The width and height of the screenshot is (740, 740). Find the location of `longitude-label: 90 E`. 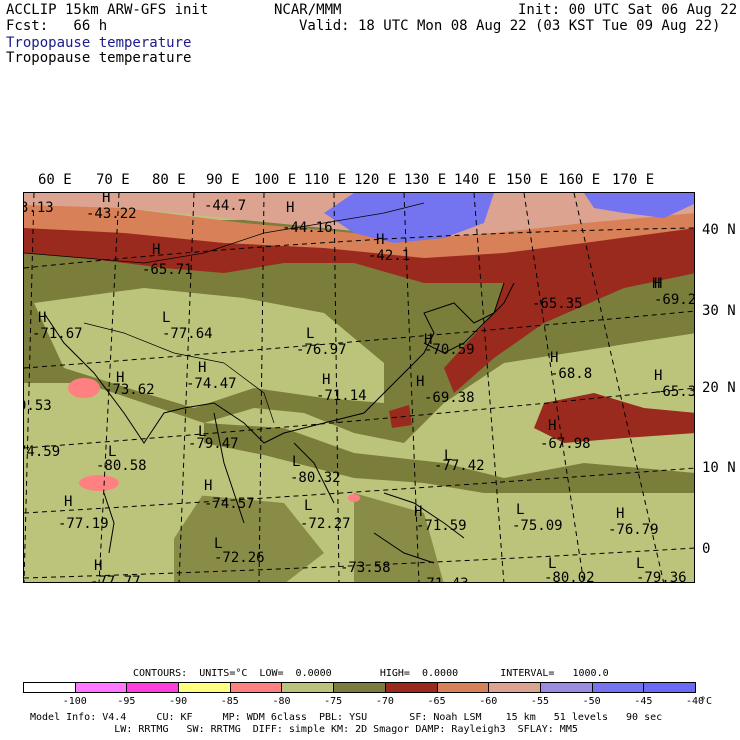

longitude-label: 90 E is located at coordinates (223, 180).